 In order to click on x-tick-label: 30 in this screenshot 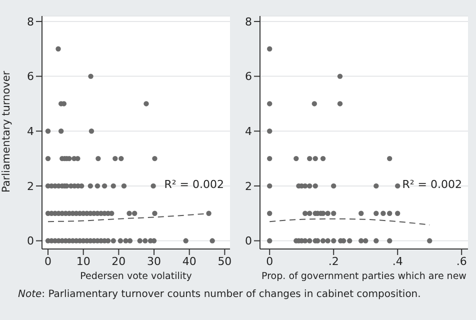, I will do `click(154, 261)`.